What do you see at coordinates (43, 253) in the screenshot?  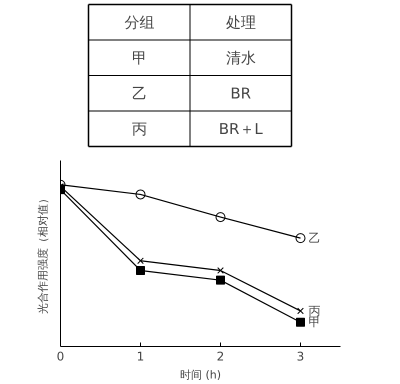 I see `y-axis-title: 光合作用强度（相对值）` at bounding box center [43, 253].